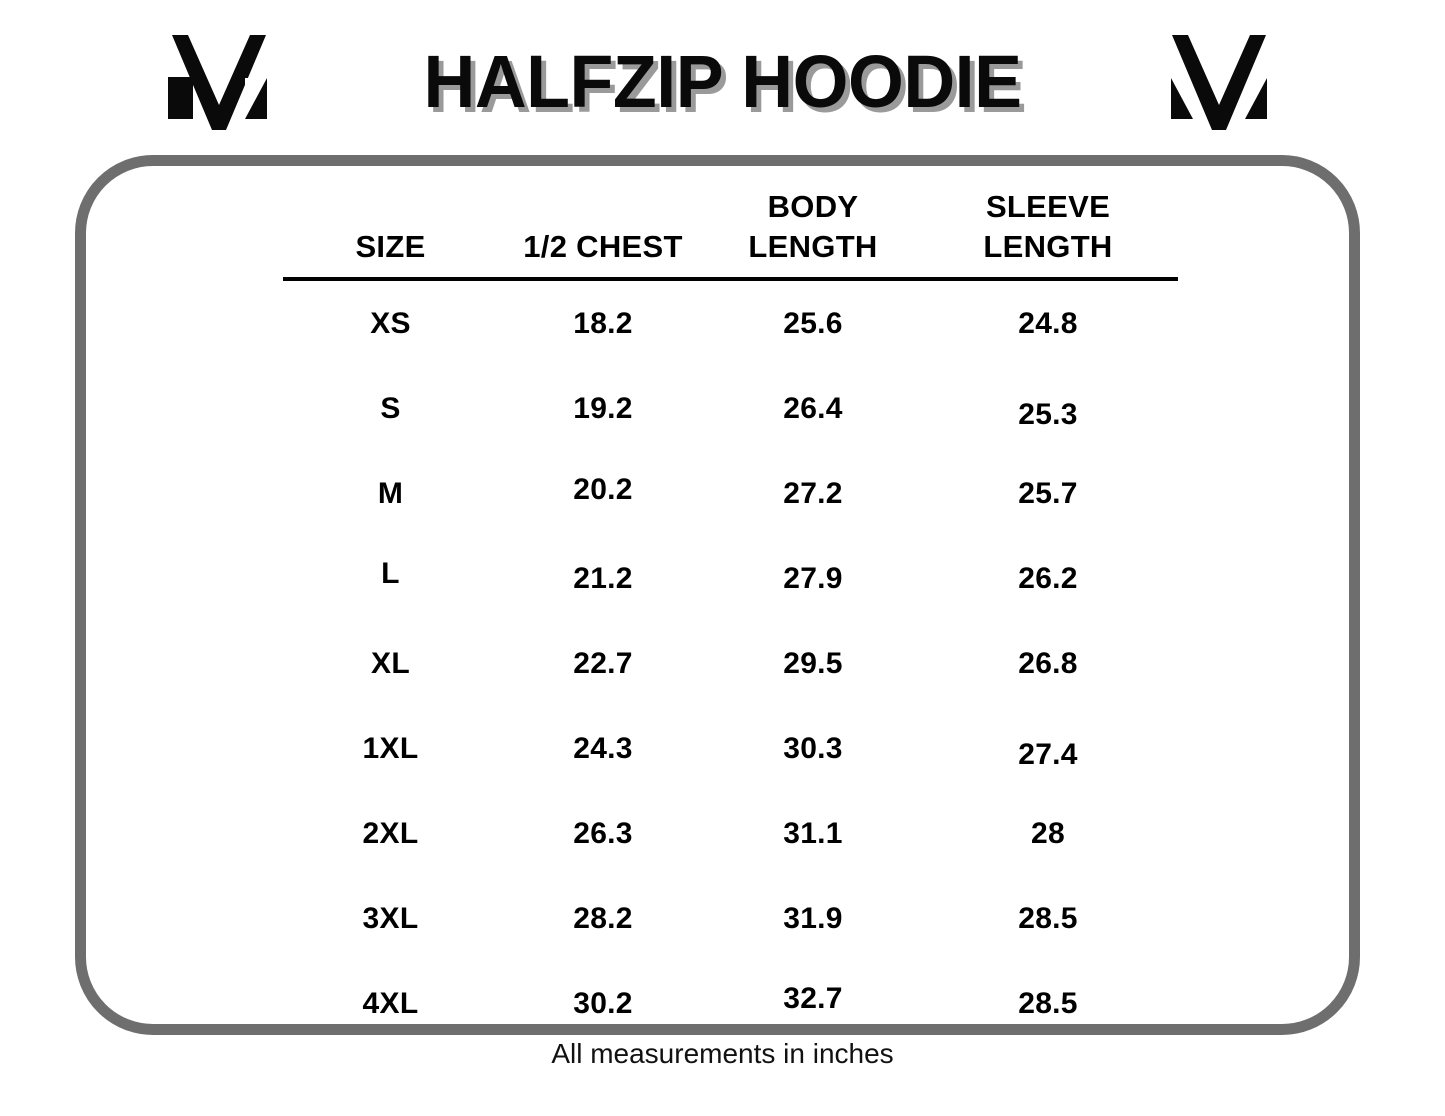  What do you see at coordinates (390, 323) in the screenshot?
I see `cell-size: XS` at bounding box center [390, 323].